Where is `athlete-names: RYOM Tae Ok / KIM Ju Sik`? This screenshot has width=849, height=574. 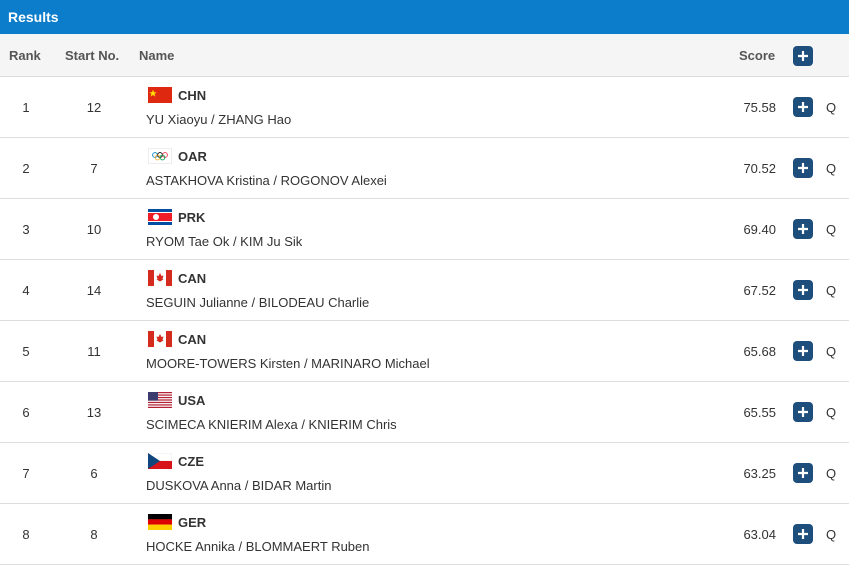 athlete-names: RYOM Tae Ok / KIM Ju Sik is located at coordinates (224, 241).